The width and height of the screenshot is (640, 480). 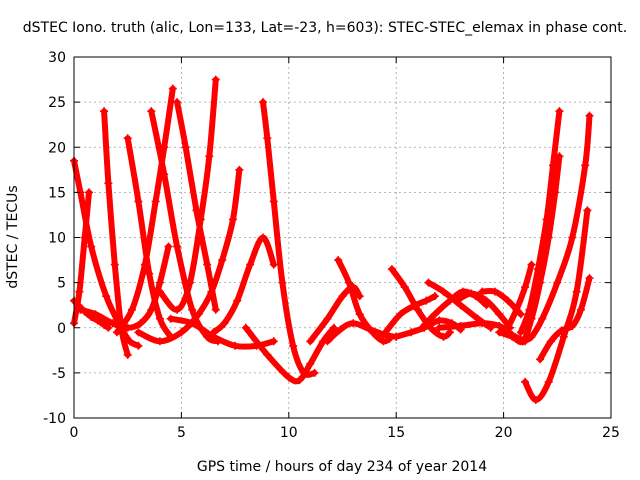 I want to click on x-tick-label: 10, so click(x=289, y=433).